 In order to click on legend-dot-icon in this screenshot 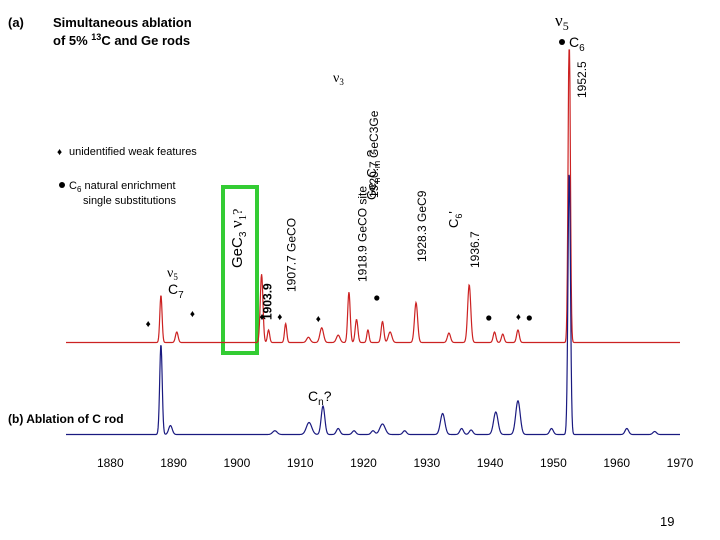, I will do `click(62, 185)`.